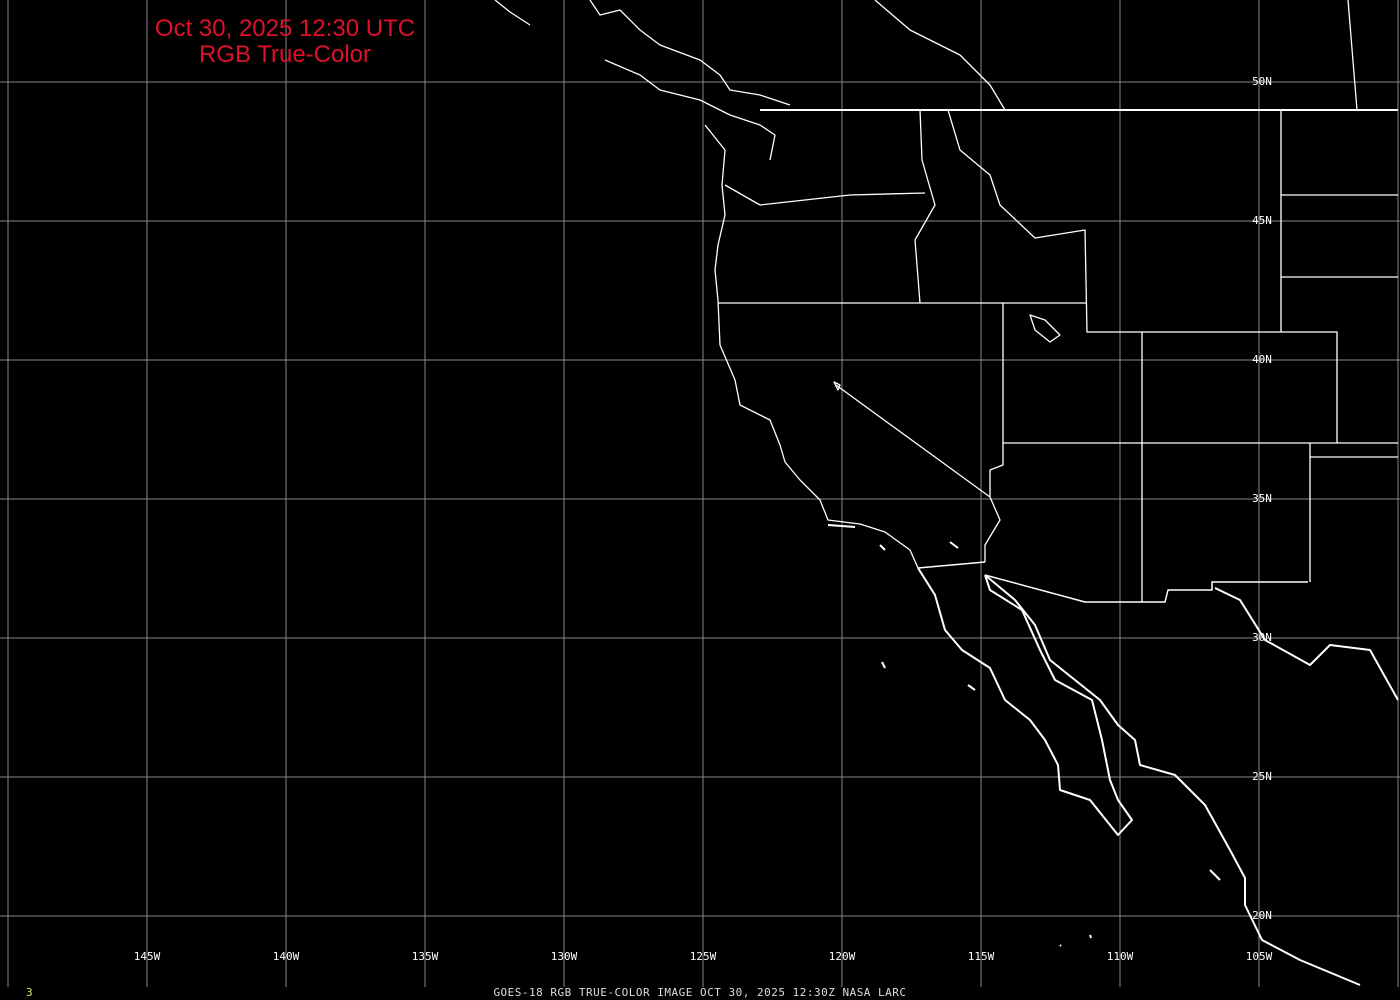 Image resolution: width=1400 pixels, height=1000 pixels. What do you see at coordinates (1259, 956) in the screenshot?
I see `longitude-label: 105W` at bounding box center [1259, 956].